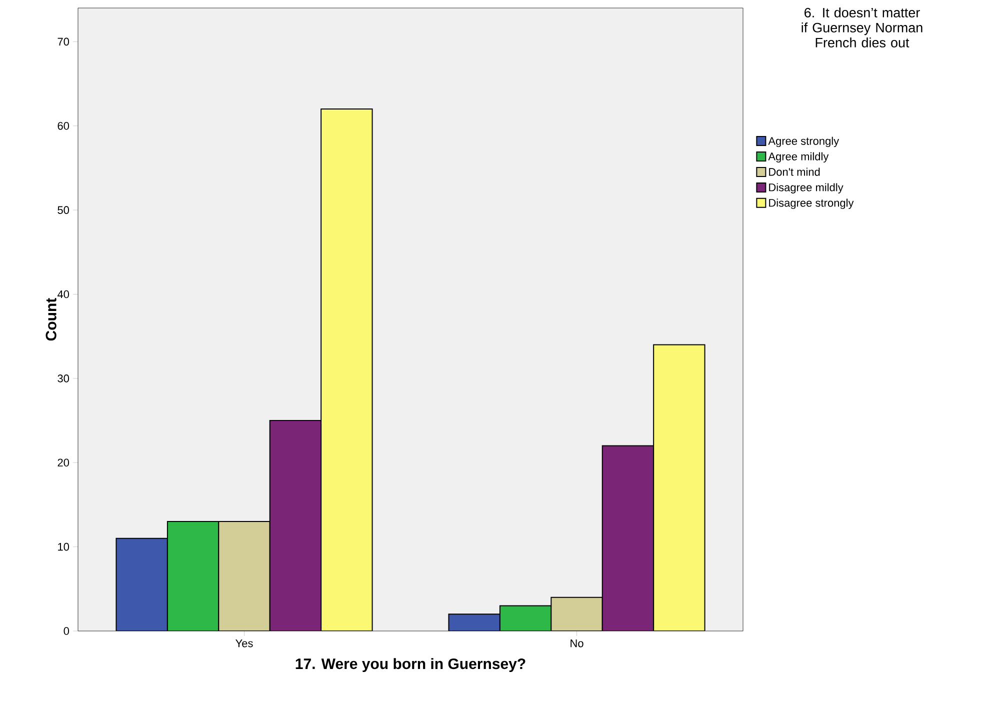 The width and height of the screenshot is (981, 702). What do you see at coordinates (811, 203) in the screenshot?
I see `legend-label: Disagree strongly` at bounding box center [811, 203].